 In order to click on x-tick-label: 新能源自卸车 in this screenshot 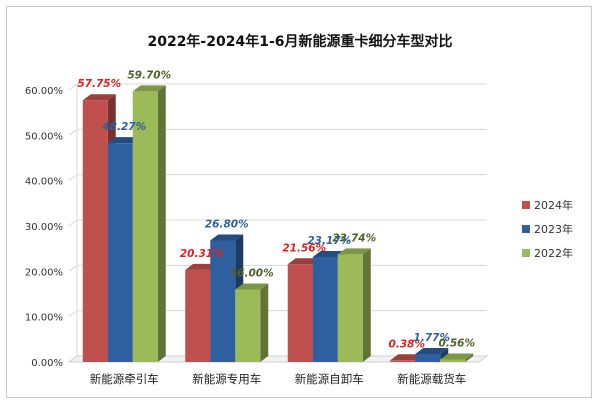, I will do `click(329, 379)`.